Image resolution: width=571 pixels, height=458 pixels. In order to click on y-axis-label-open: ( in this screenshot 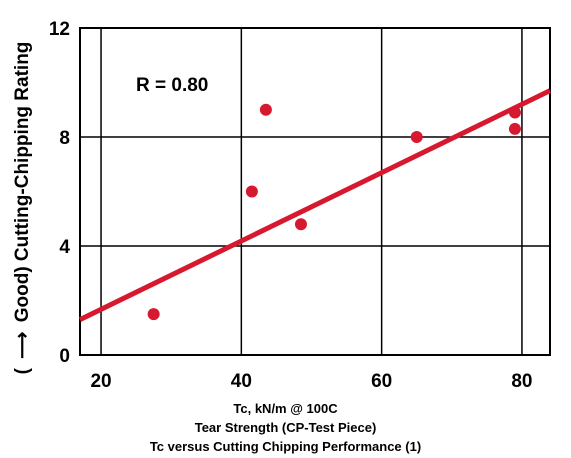, I will do `click(22, 370)`.